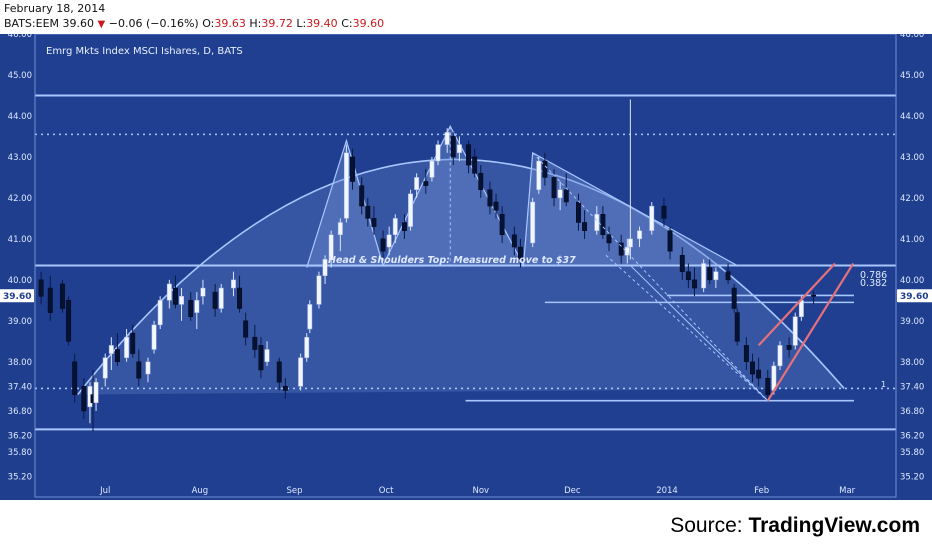  Describe the element at coordinates (101, 24) in the screenshot. I see `down-arrow-icon: ▼` at that location.